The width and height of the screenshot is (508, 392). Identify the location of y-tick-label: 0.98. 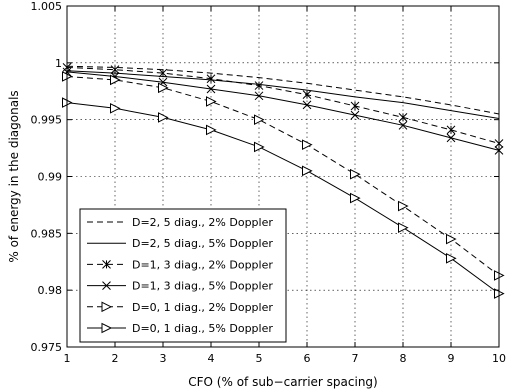
(50, 290).